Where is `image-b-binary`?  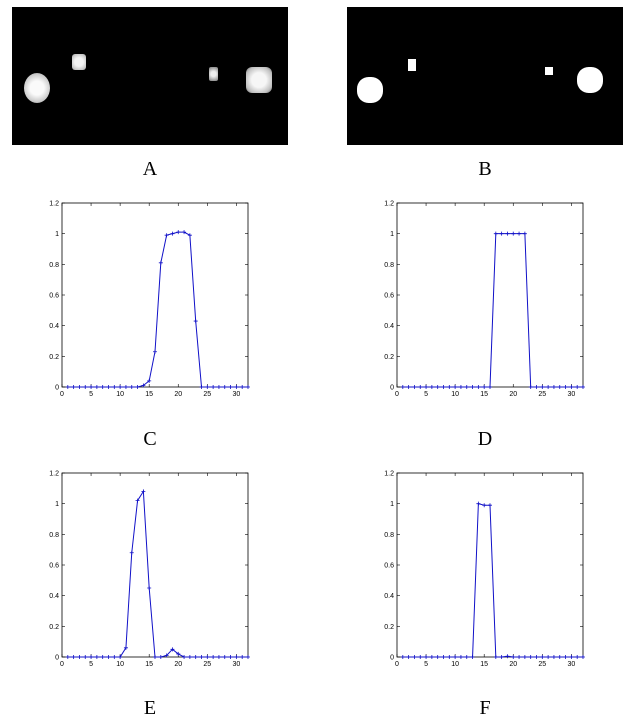
image-b-binary is located at coordinates (485, 76).